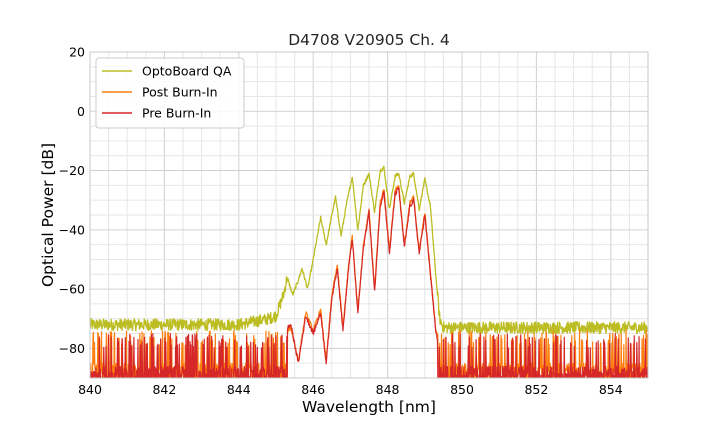 The width and height of the screenshot is (720, 432). What do you see at coordinates (536, 389) in the screenshot?
I see `x-tick-label: 852` at bounding box center [536, 389].